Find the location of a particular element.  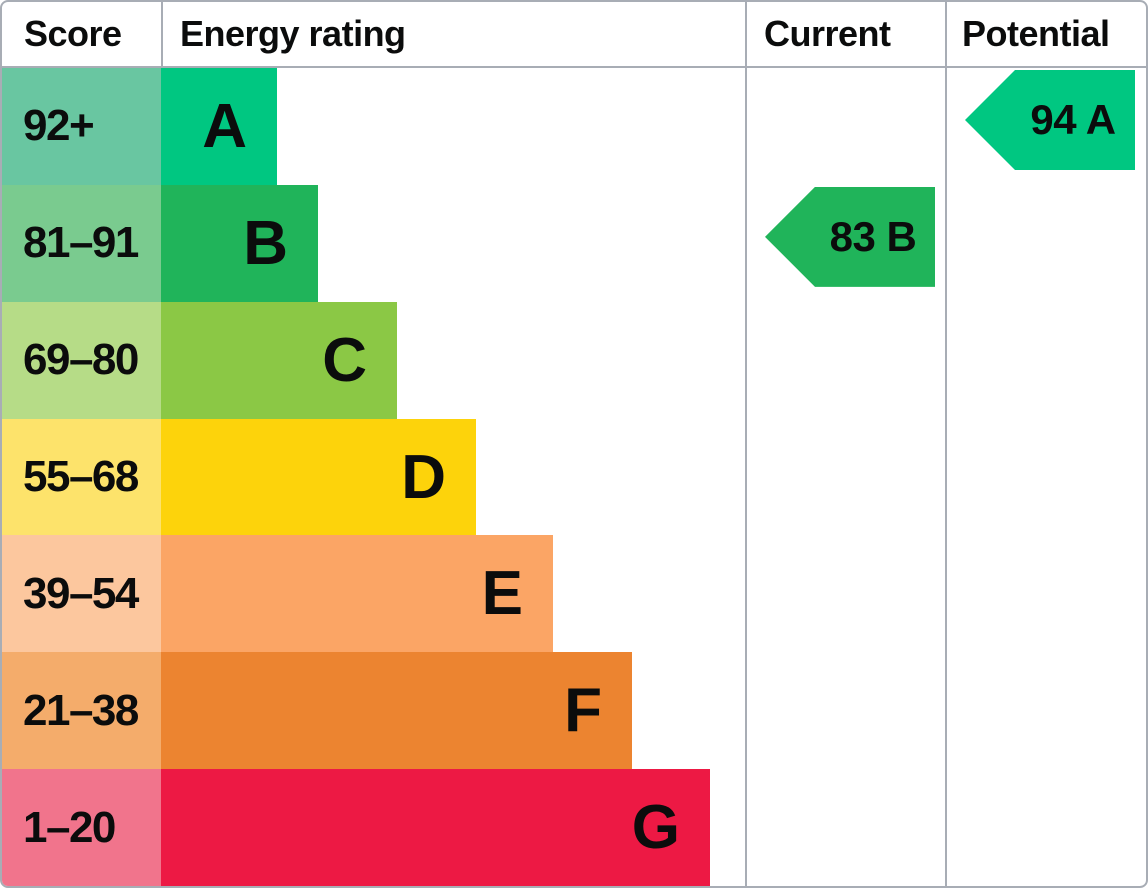

current-rating-label: 83 B is located at coordinates (873, 236).